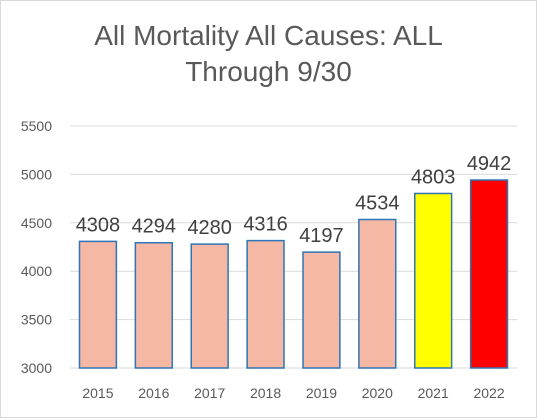  I want to click on x-tick-label: 2022, so click(488, 393).